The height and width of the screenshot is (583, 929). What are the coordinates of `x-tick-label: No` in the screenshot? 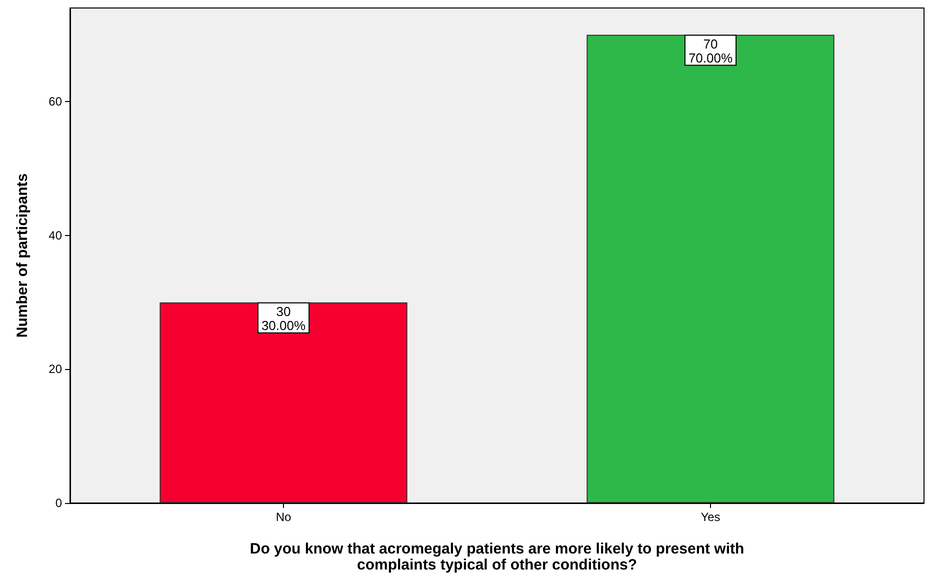 It's located at (284, 517).